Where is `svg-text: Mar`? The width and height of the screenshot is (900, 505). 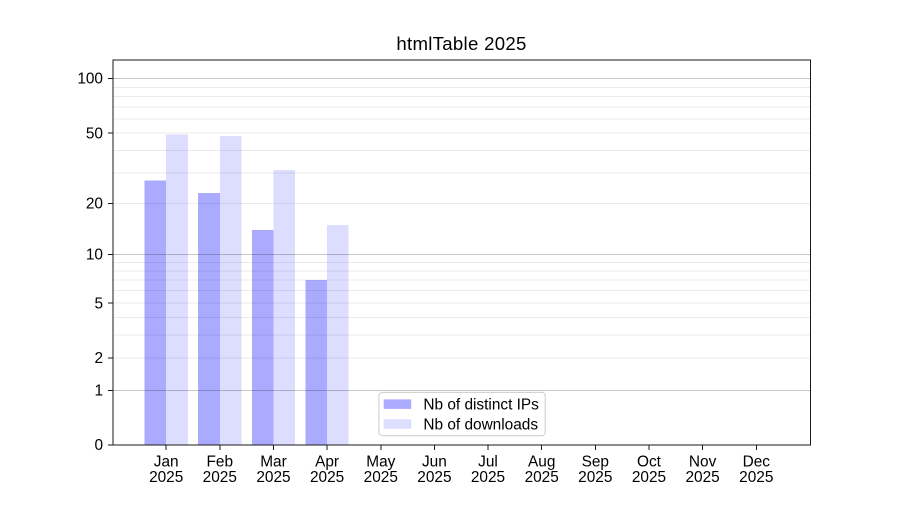
svg-text: Mar is located at coordinates (273, 461).